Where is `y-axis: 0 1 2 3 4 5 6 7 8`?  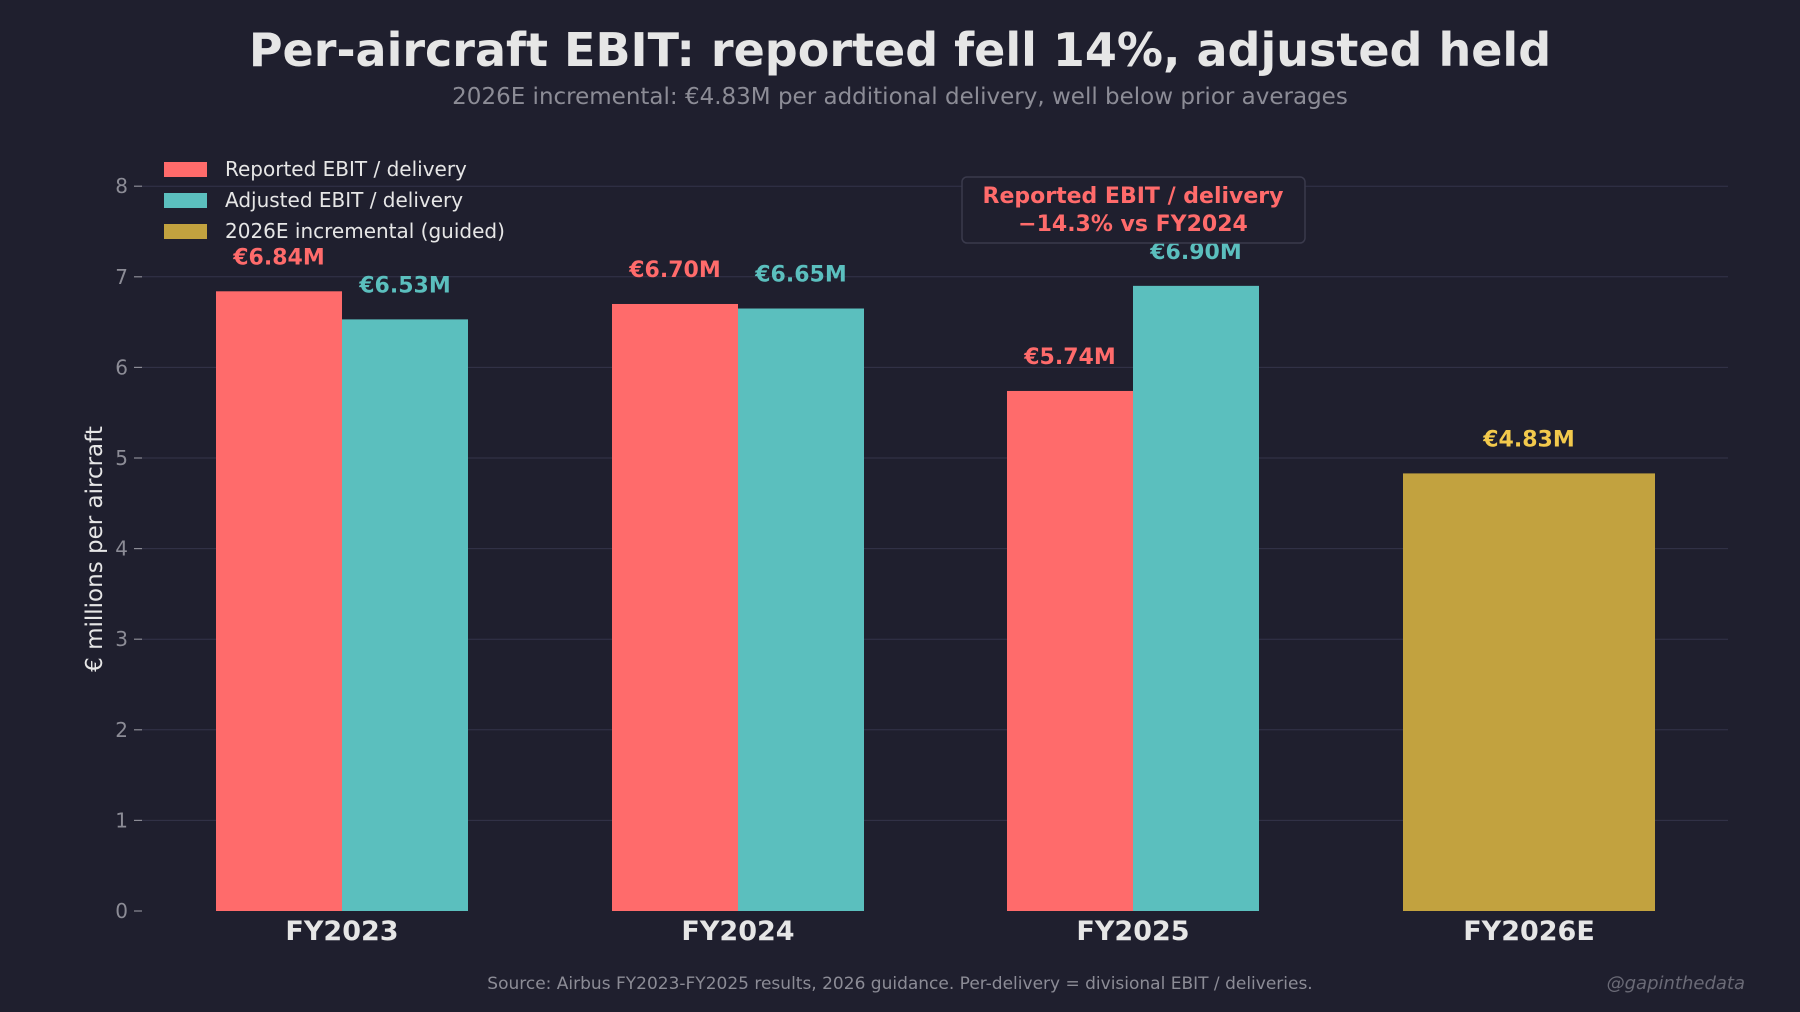
y-axis: 0 1 2 3 4 5 6 7 8 is located at coordinates (128, 548).